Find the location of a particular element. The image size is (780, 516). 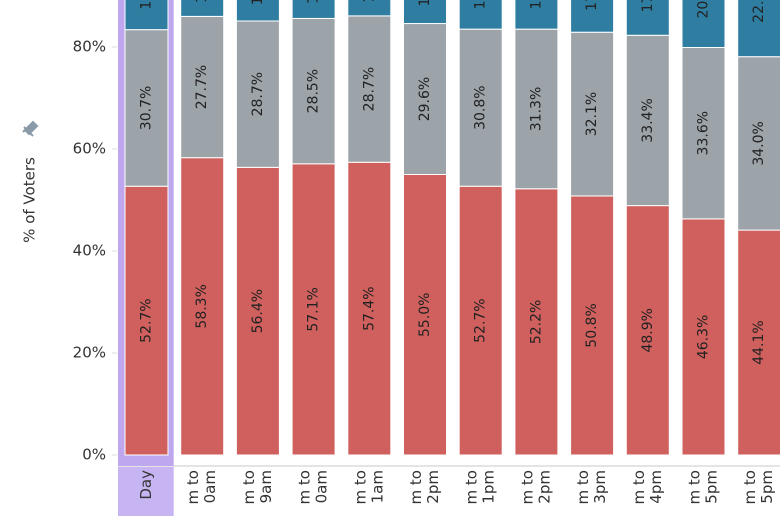

data-label: 55.0% is located at coordinates (425, 315).